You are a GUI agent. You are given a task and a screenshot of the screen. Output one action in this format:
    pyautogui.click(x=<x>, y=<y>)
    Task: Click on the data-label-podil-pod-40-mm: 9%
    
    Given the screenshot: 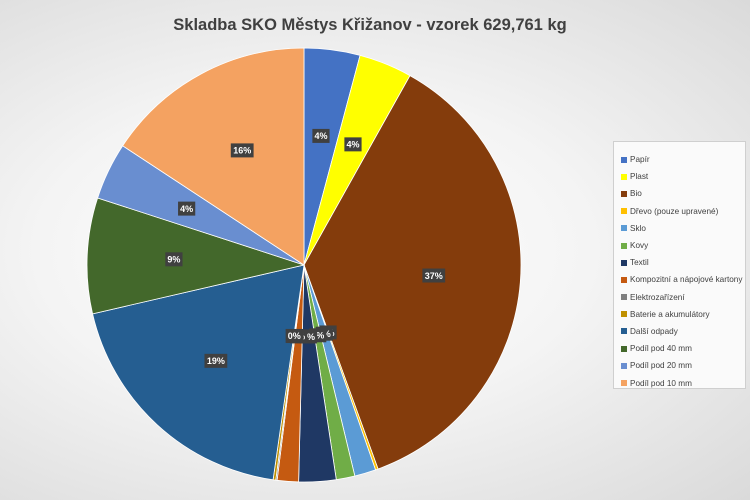 What is the action you would take?
    pyautogui.click(x=174, y=259)
    